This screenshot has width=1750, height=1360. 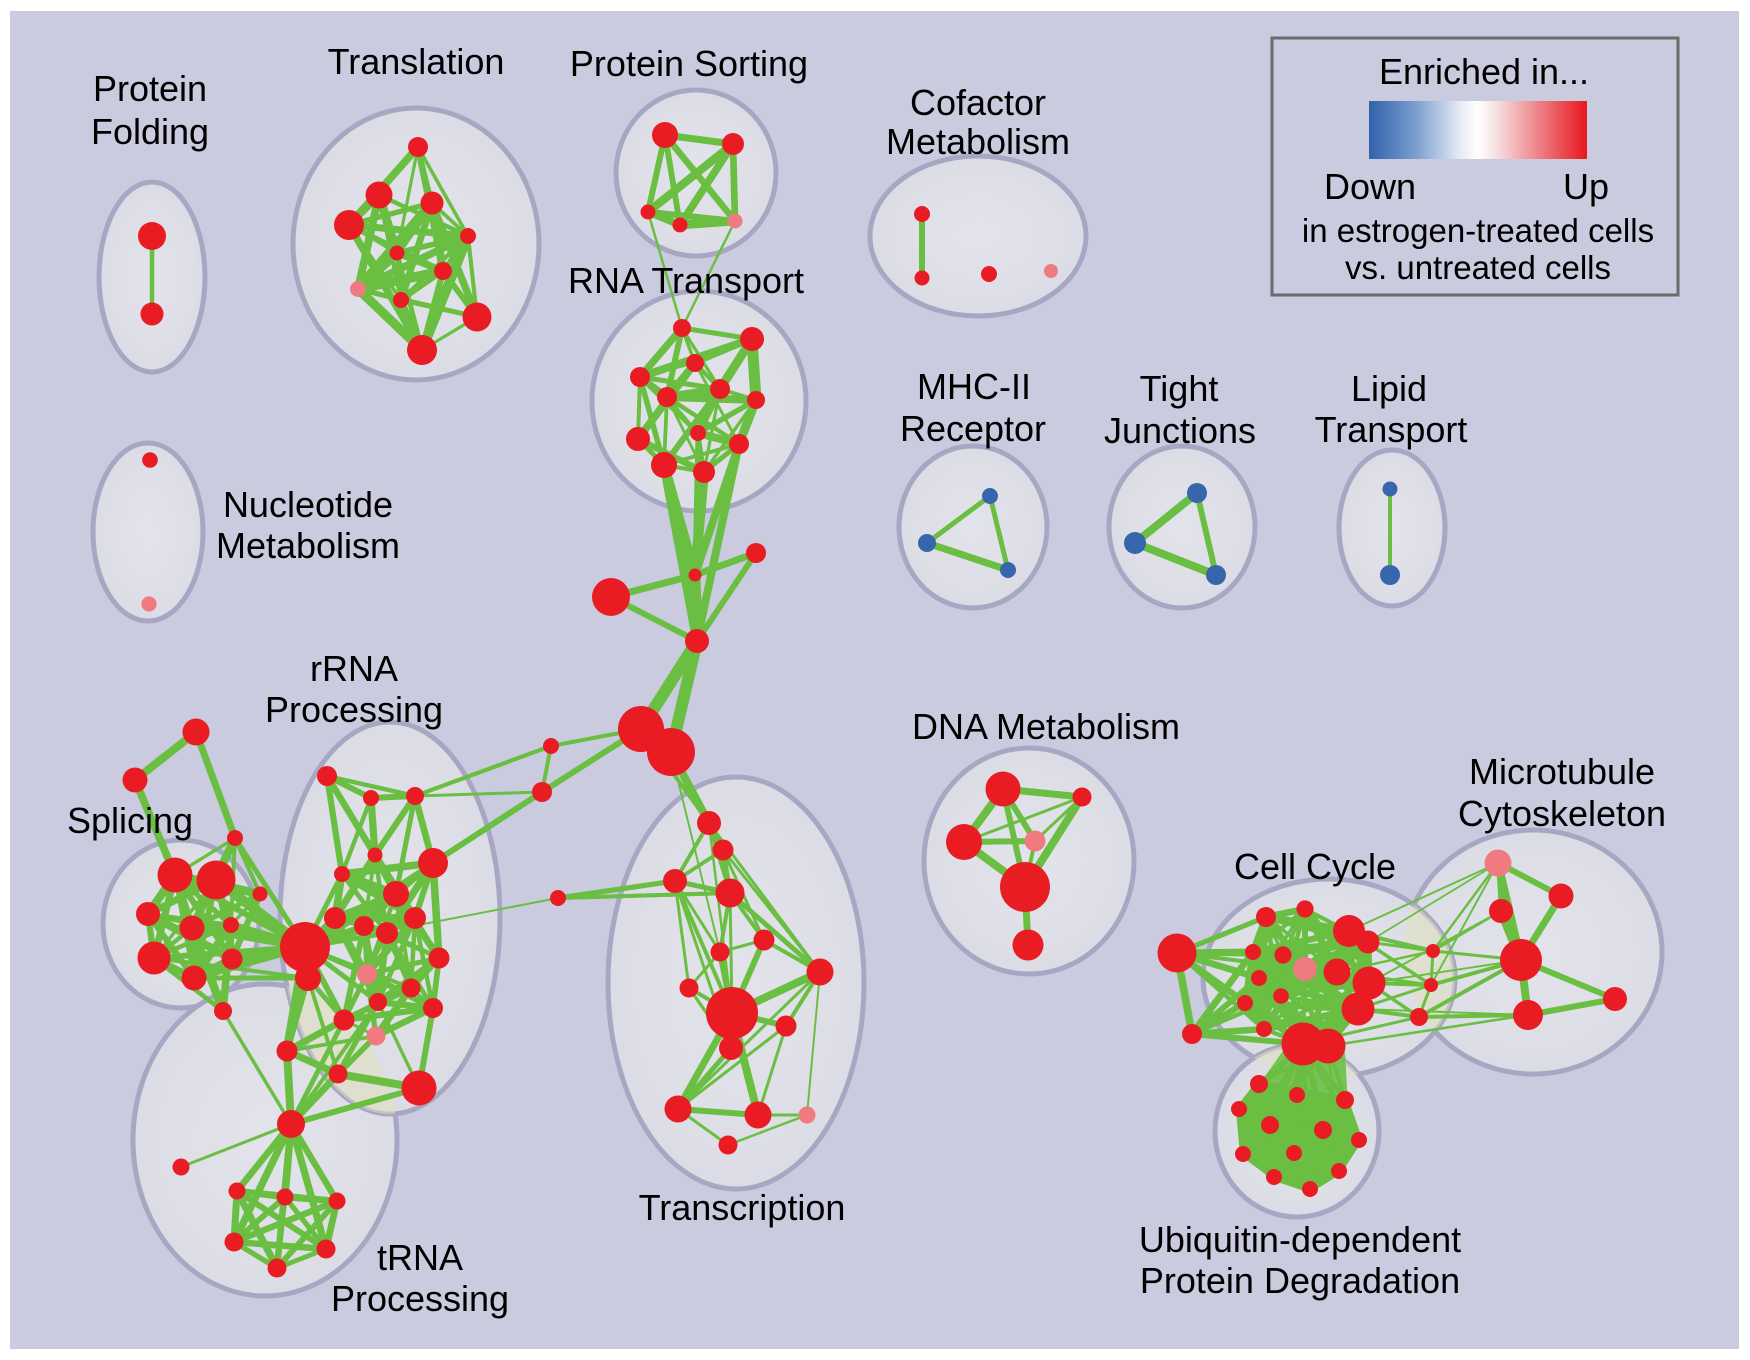 I want to click on svg-text: MHC-II, so click(x=974, y=386).